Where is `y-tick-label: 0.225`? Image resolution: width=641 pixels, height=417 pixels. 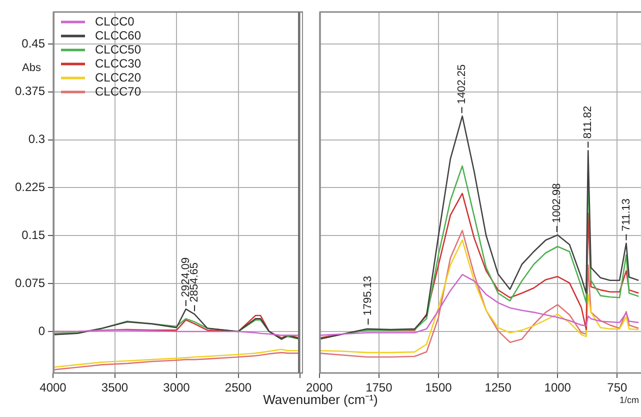
y-tick-label: 0.225 is located at coordinates (30, 187).